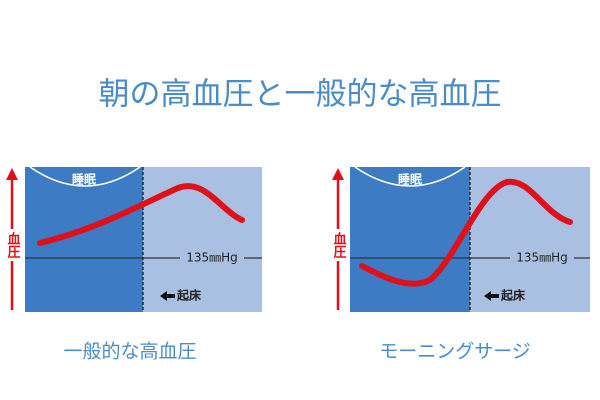  I want to click on title: 朝の高血圧と一般的な高血圧, so click(300, 95).